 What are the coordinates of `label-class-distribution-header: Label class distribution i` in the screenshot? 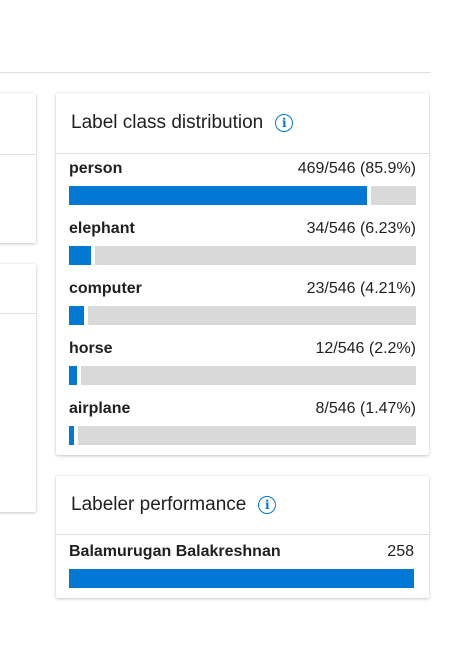 It's located at (242, 123).